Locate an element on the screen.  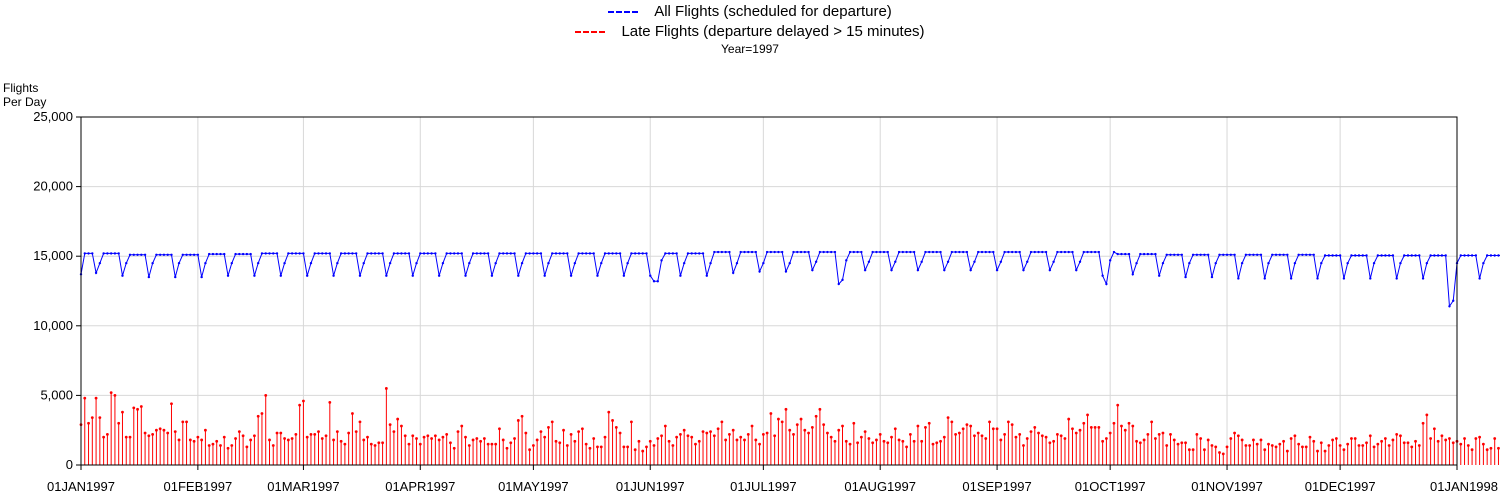
x-tick-label: 01JAN1997 is located at coordinates (81, 486).